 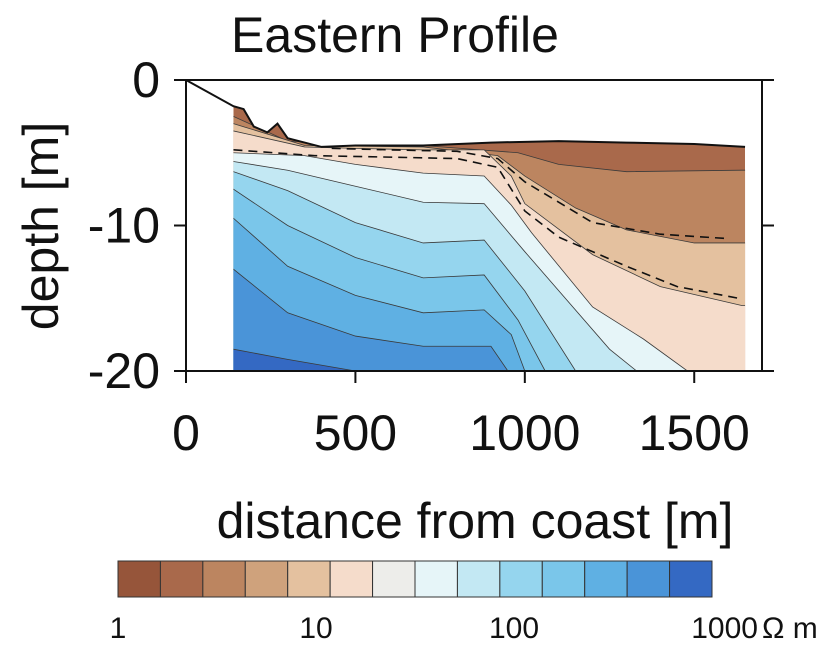 What do you see at coordinates (475, 521) in the screenshot?
I see `x-axis-label: distance from coast [m]` at bounding box center [475, 521].